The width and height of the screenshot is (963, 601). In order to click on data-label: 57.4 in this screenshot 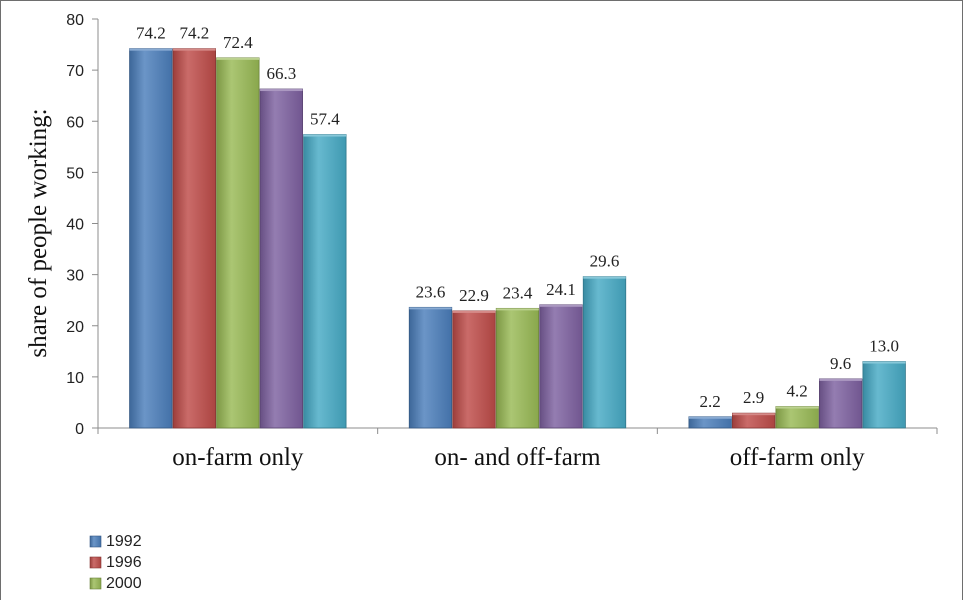, I will do `click(325, 119)`.